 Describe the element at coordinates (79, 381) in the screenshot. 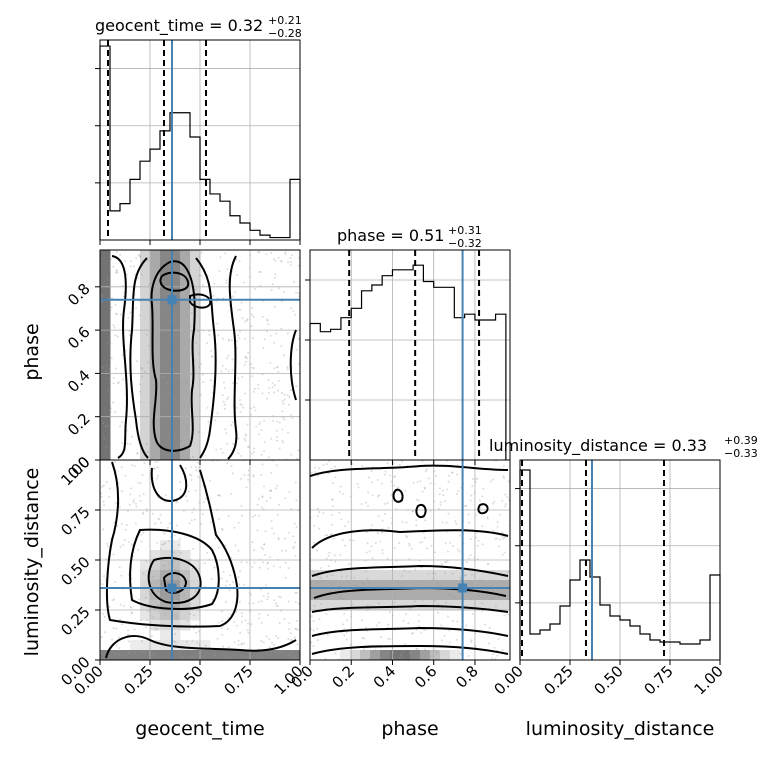

I see `y-tick-label: 0.4` at that location.